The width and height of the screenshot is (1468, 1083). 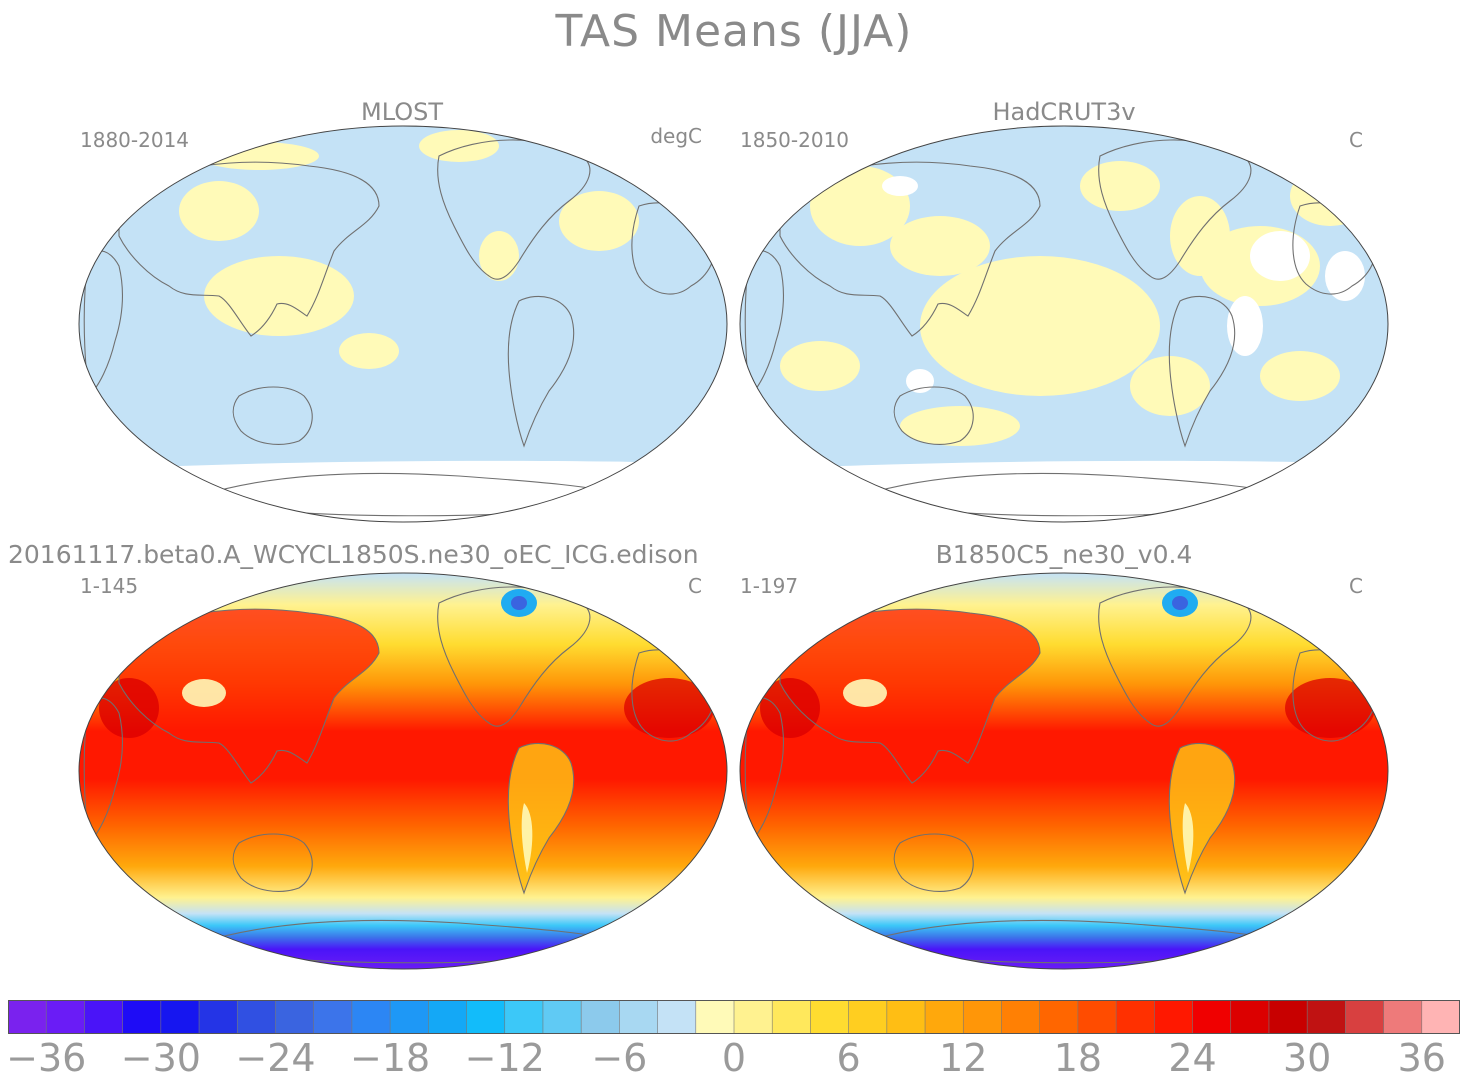 I want to click on colorbar-tick-label: 36, so click(x=1421, y=1058).